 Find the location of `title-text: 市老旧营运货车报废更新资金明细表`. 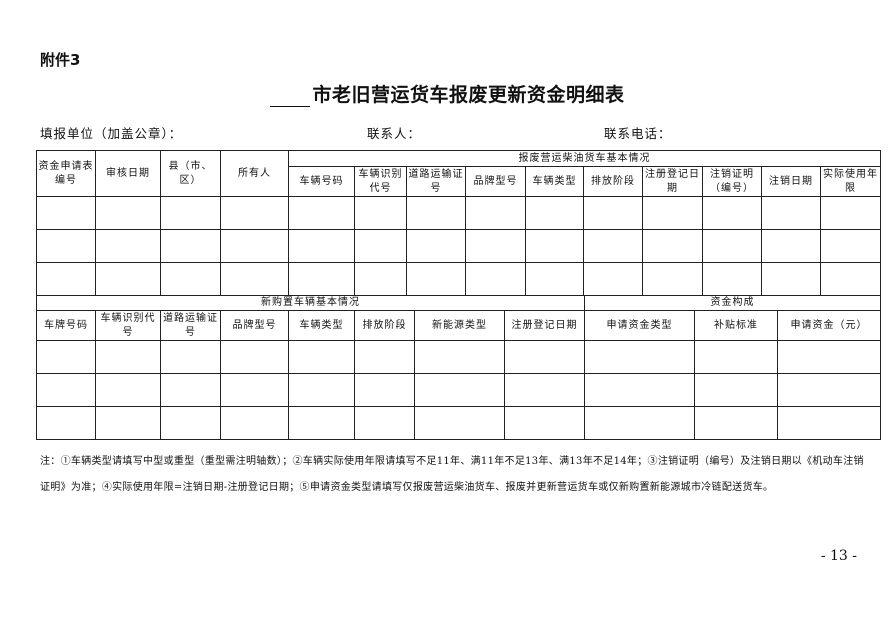

title-text: 市老旧营运货车报废更新资金明细表 is located at coordinates (468, 95).